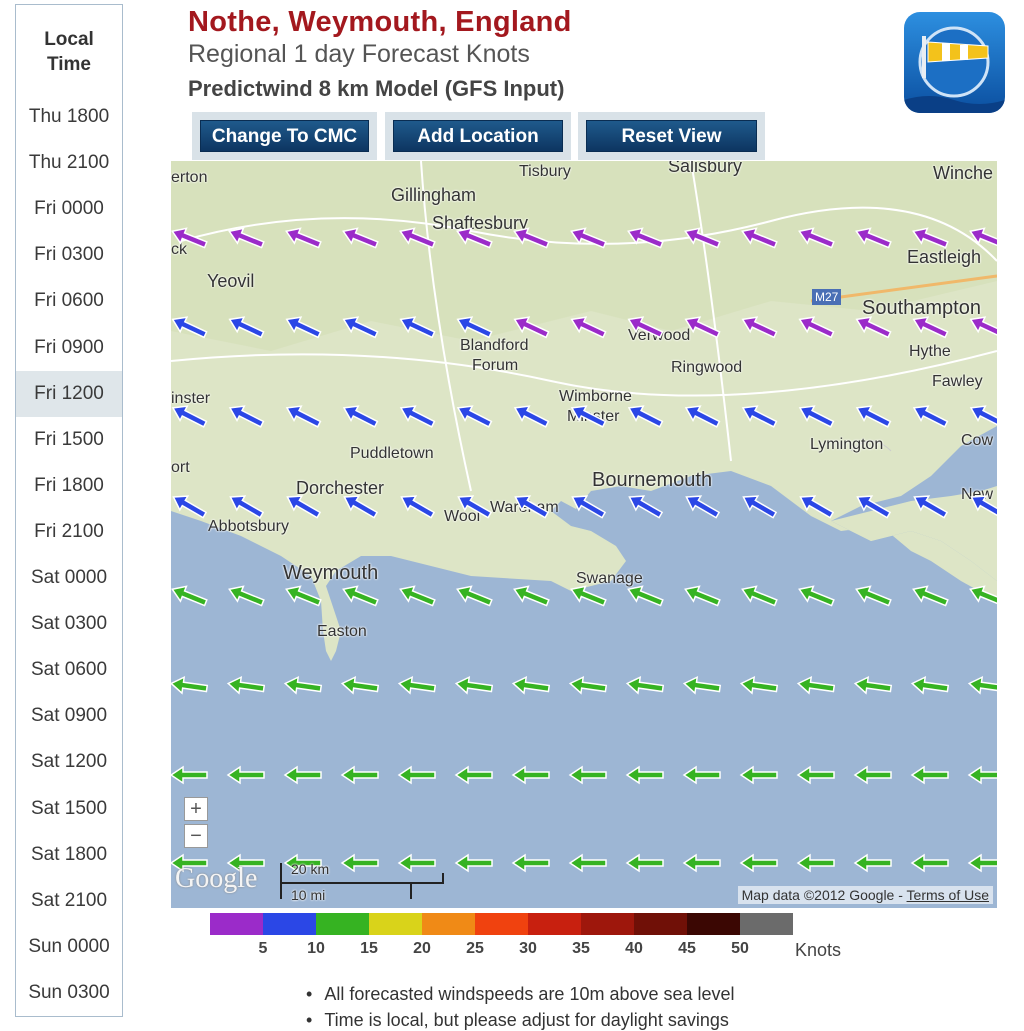 The height and width of the screenshot is (1031, 1024). I want to click on place-forum: Forum, so click(495, 365).